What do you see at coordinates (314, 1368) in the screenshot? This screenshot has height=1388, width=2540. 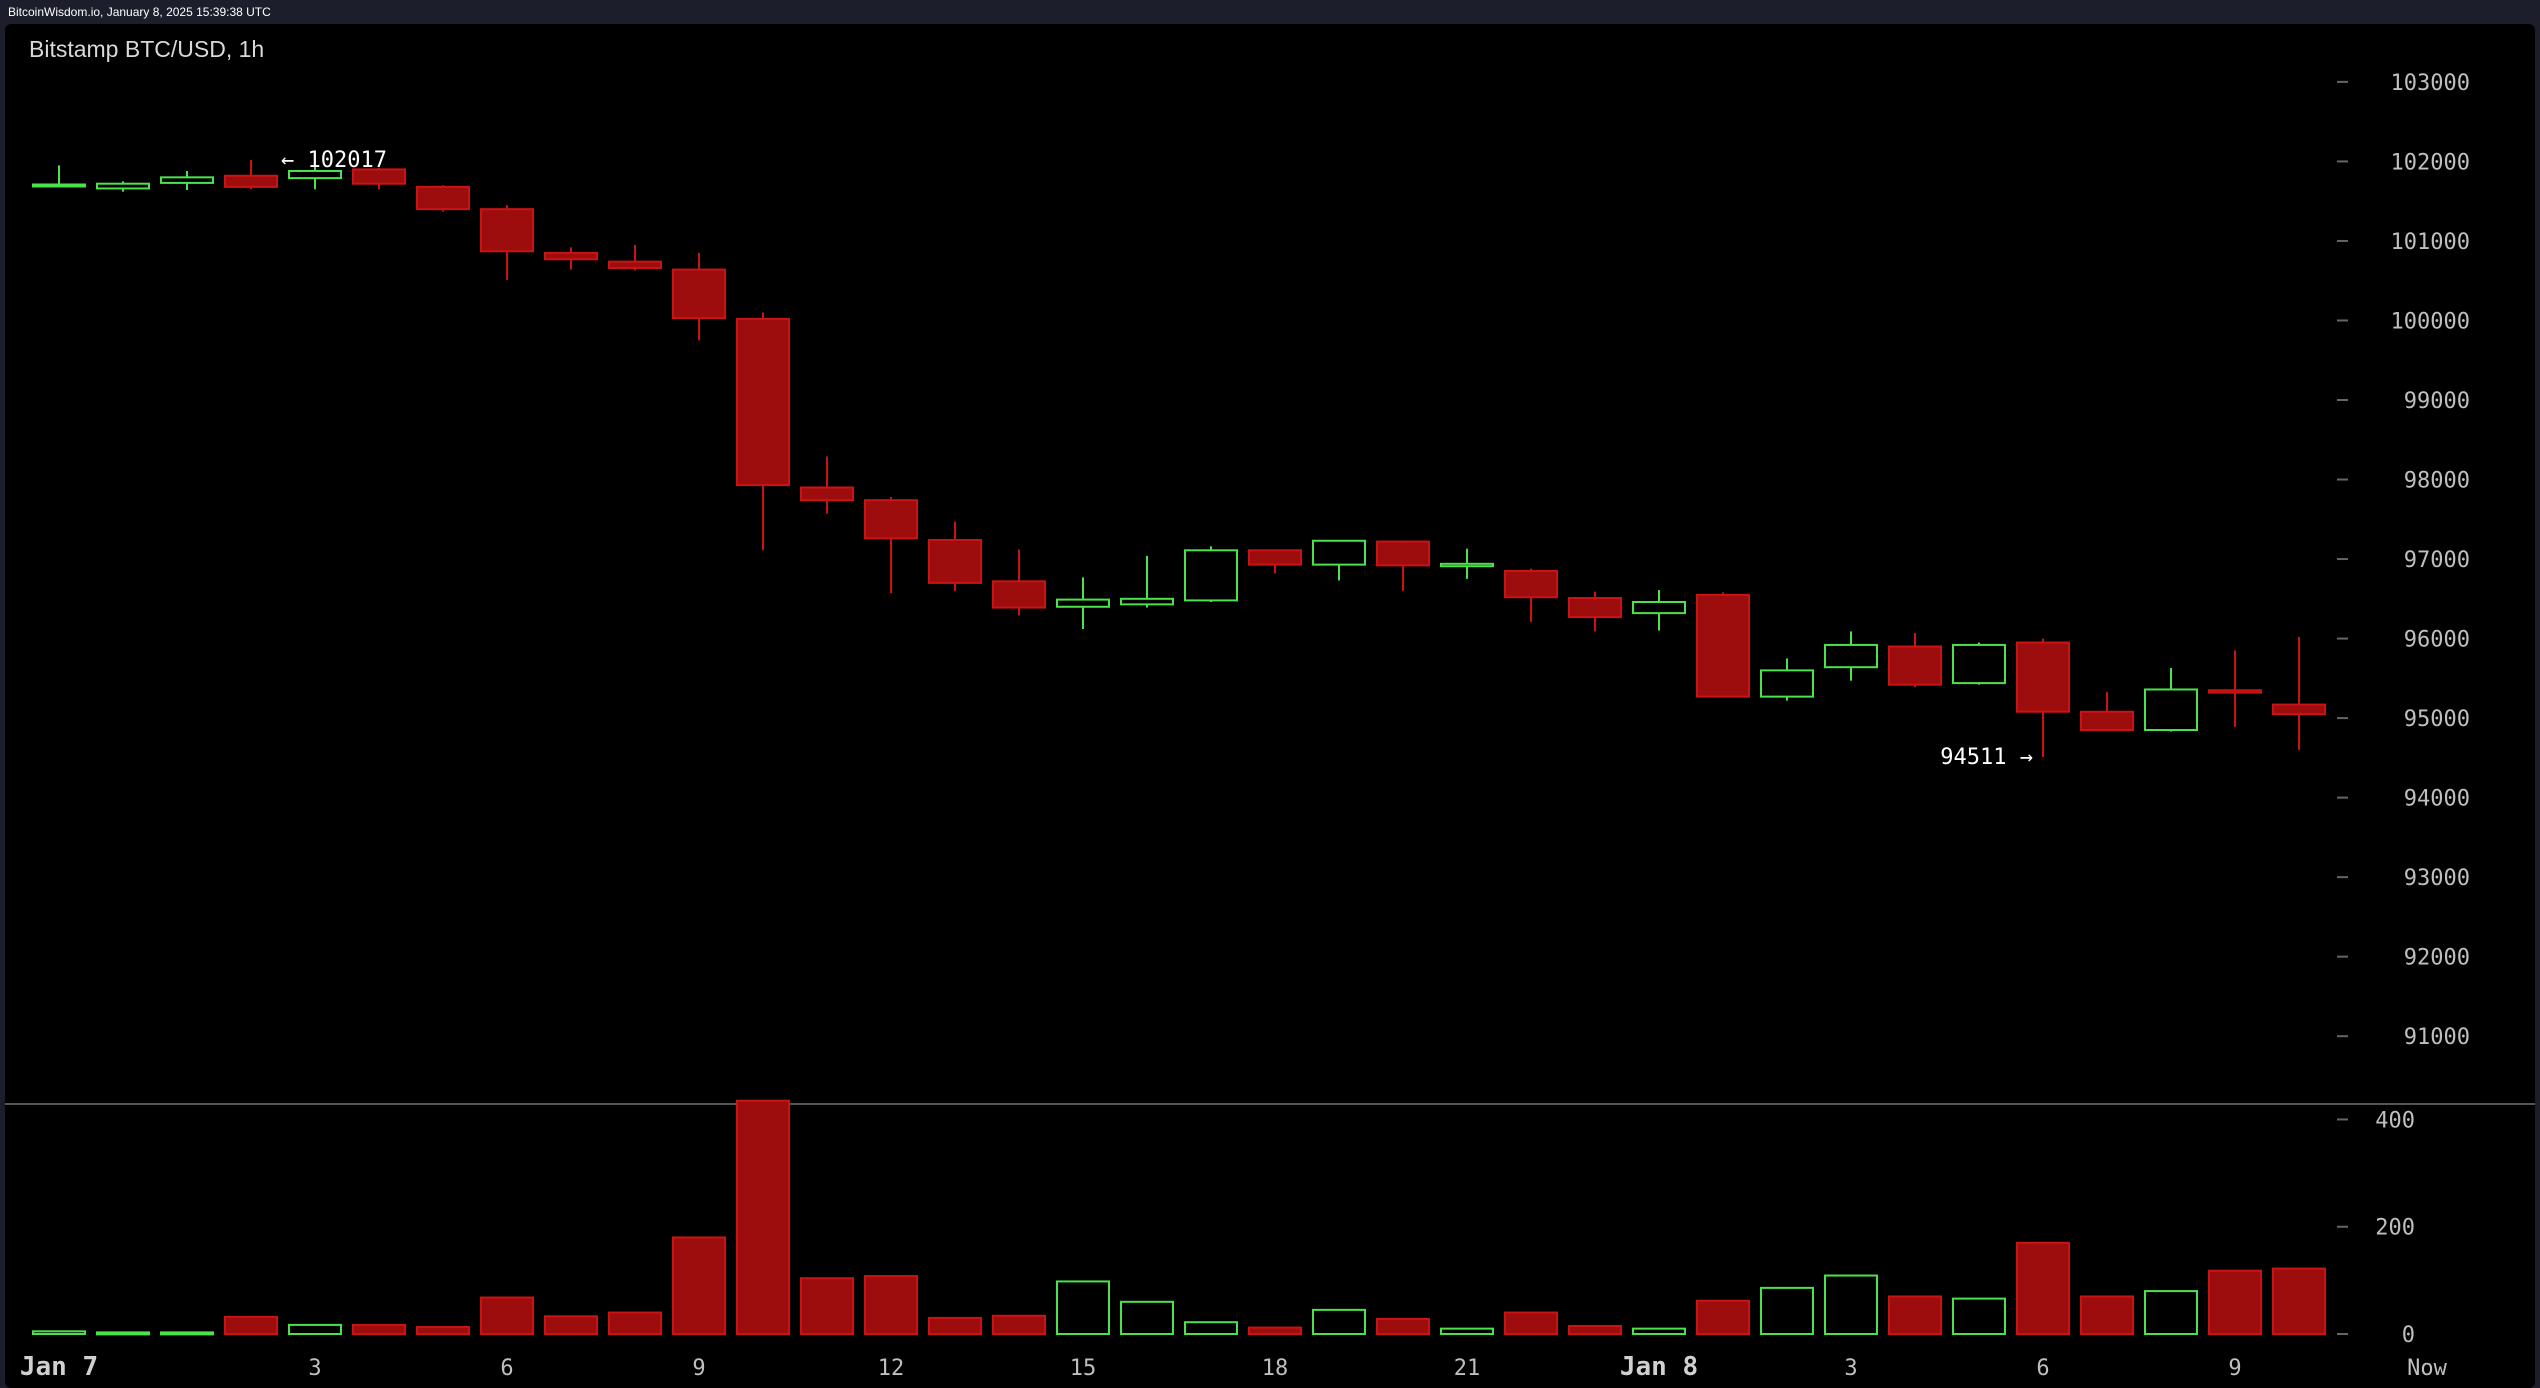 I see `x-axis-label: 3` at bounding box center [314, 1368].